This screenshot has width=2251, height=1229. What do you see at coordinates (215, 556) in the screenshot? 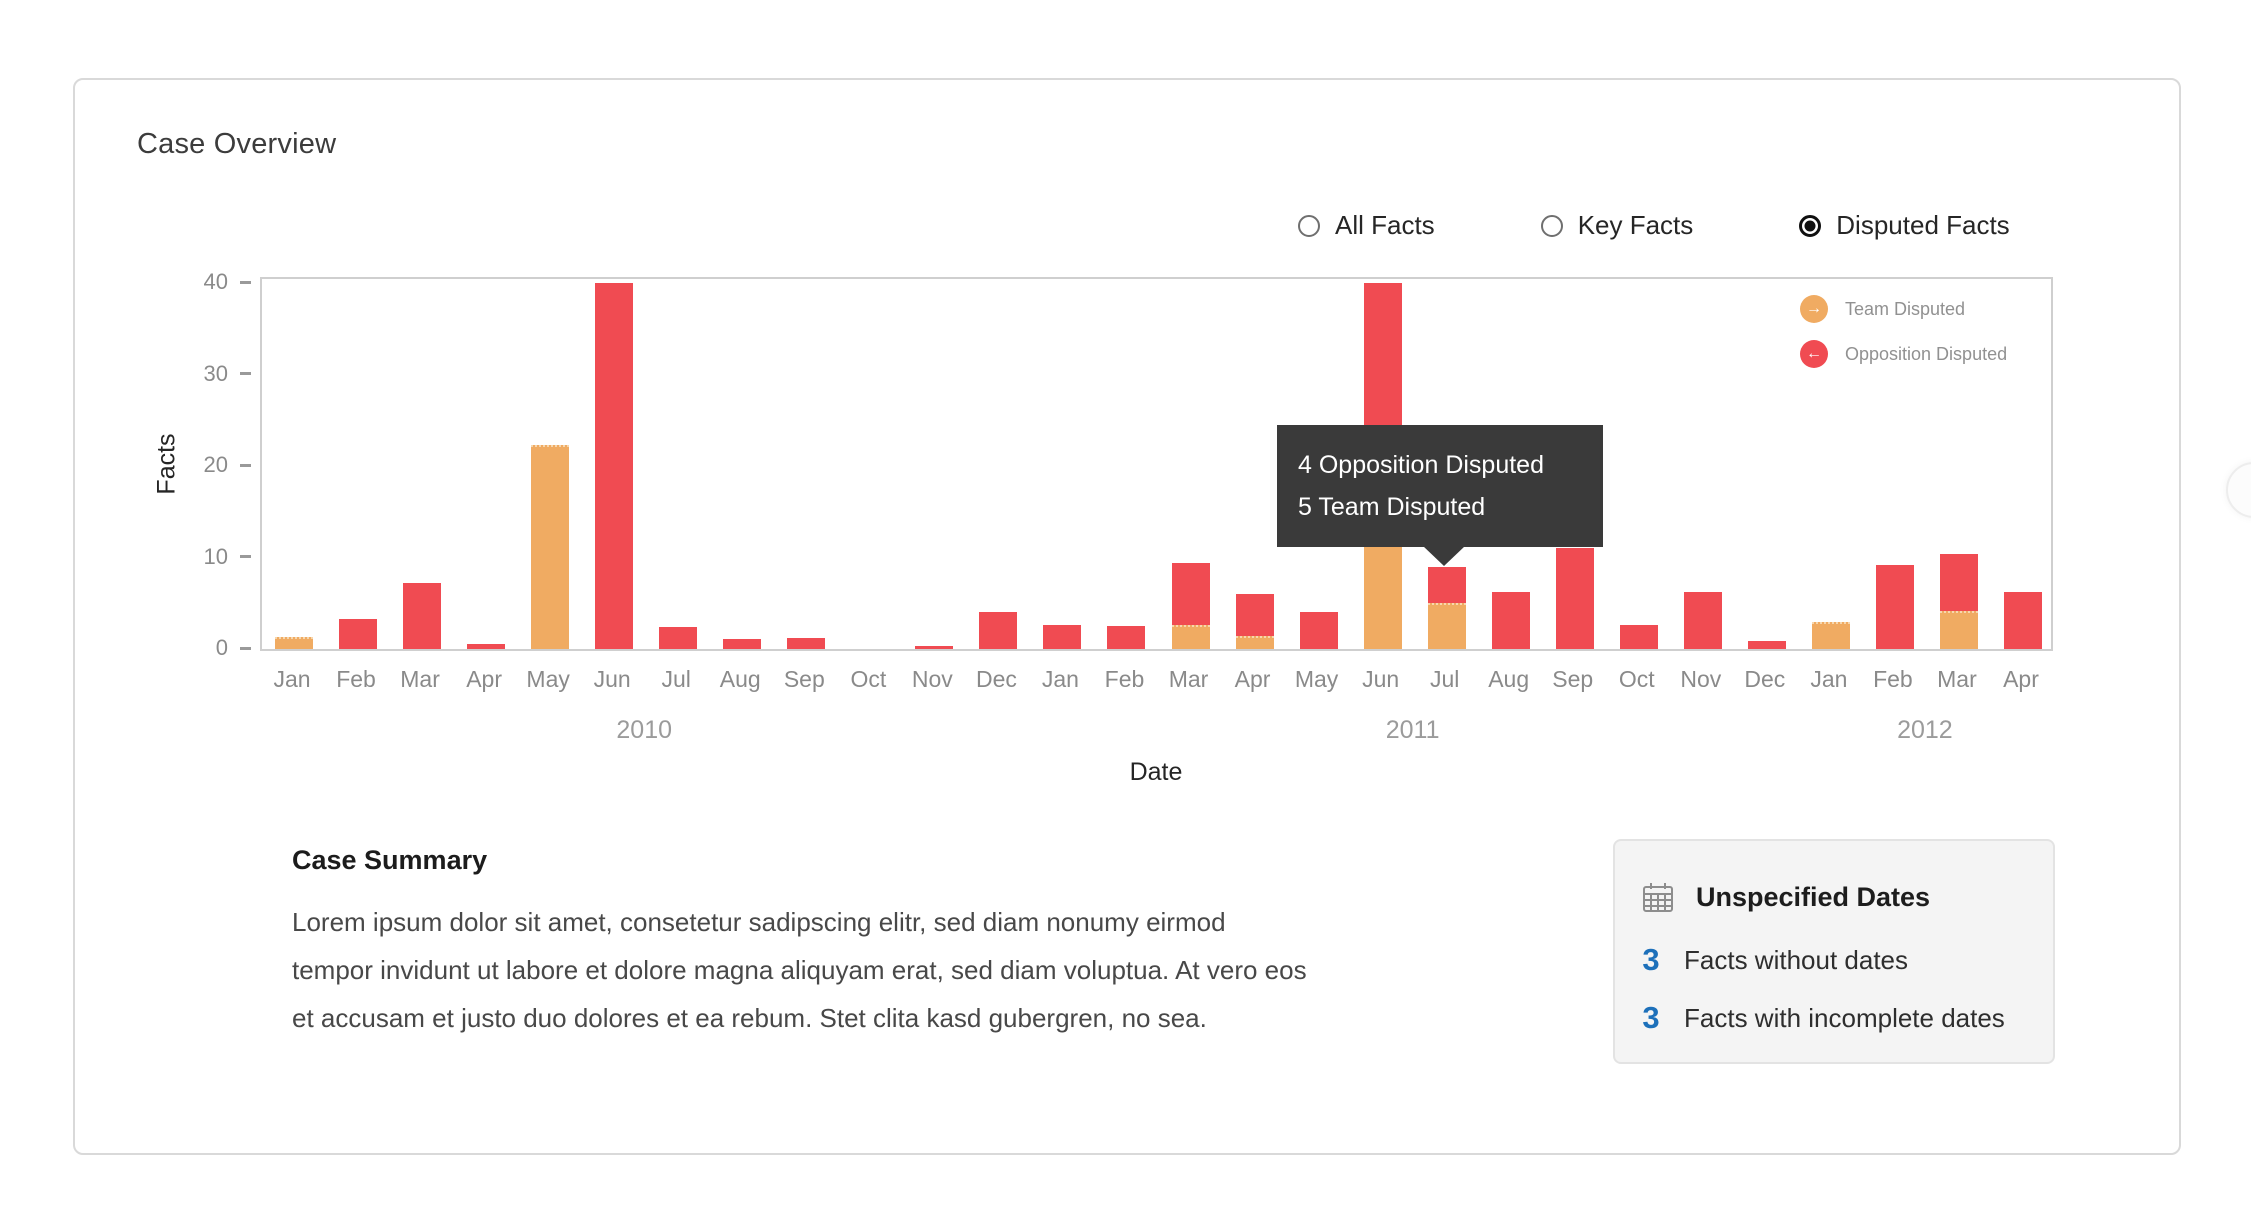
I see `y-tick-label-10: 10` at bounding box center [215, 556].